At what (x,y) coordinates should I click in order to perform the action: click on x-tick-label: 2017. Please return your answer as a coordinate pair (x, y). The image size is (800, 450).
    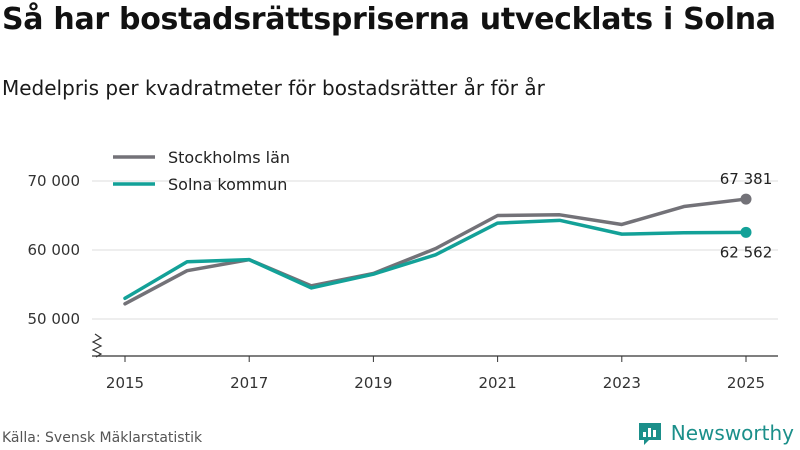
    Looking at the image, I should click on (249, 383).